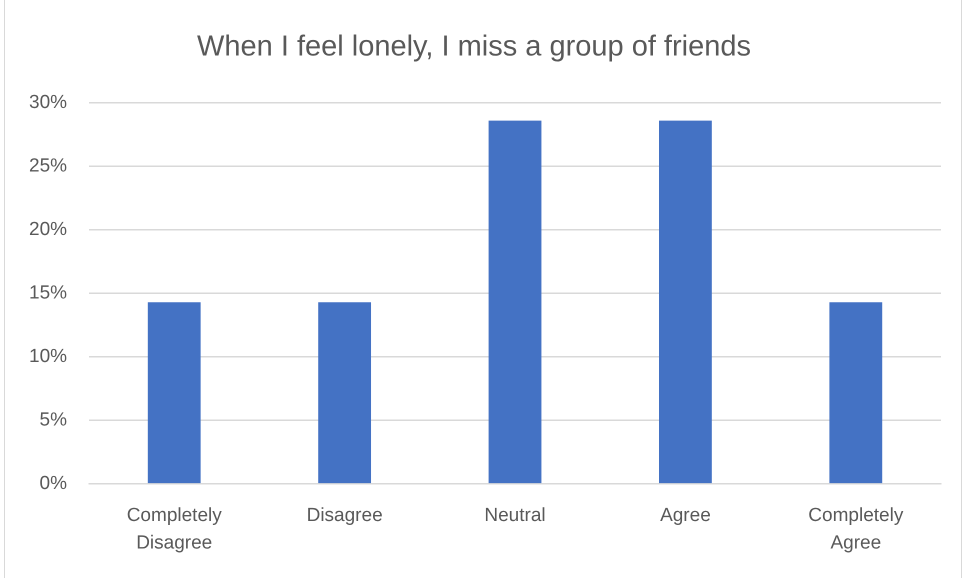 The height and width of the screenshot is (578, 965). I want to click on x-tick-label: Disagree, so click(344, 515).